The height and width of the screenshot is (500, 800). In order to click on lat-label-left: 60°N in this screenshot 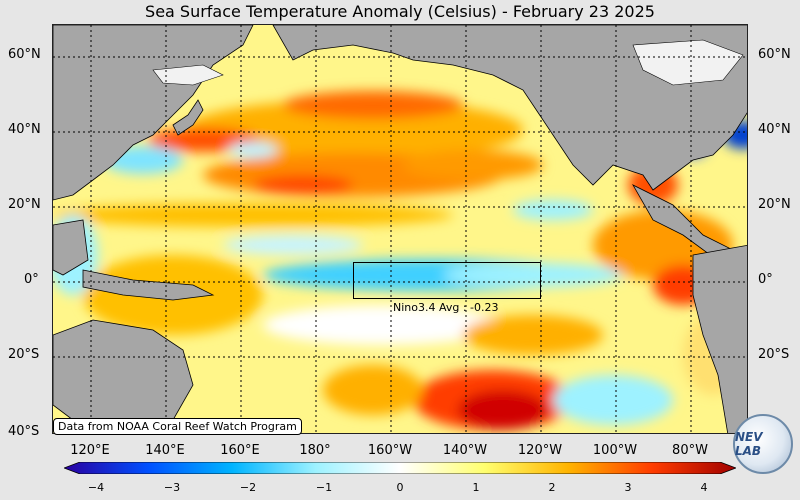, I will do `click(24, 54)`.